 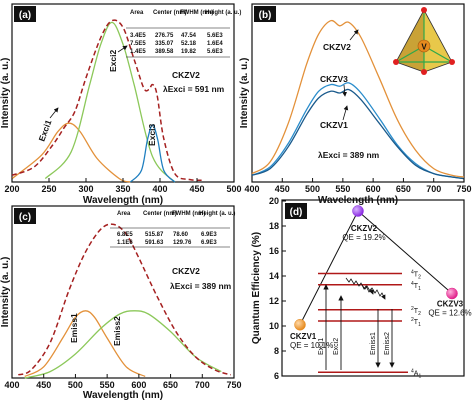 I want to click on legend-label-ckzv1: CKZV1, so click(x=334, y=125).